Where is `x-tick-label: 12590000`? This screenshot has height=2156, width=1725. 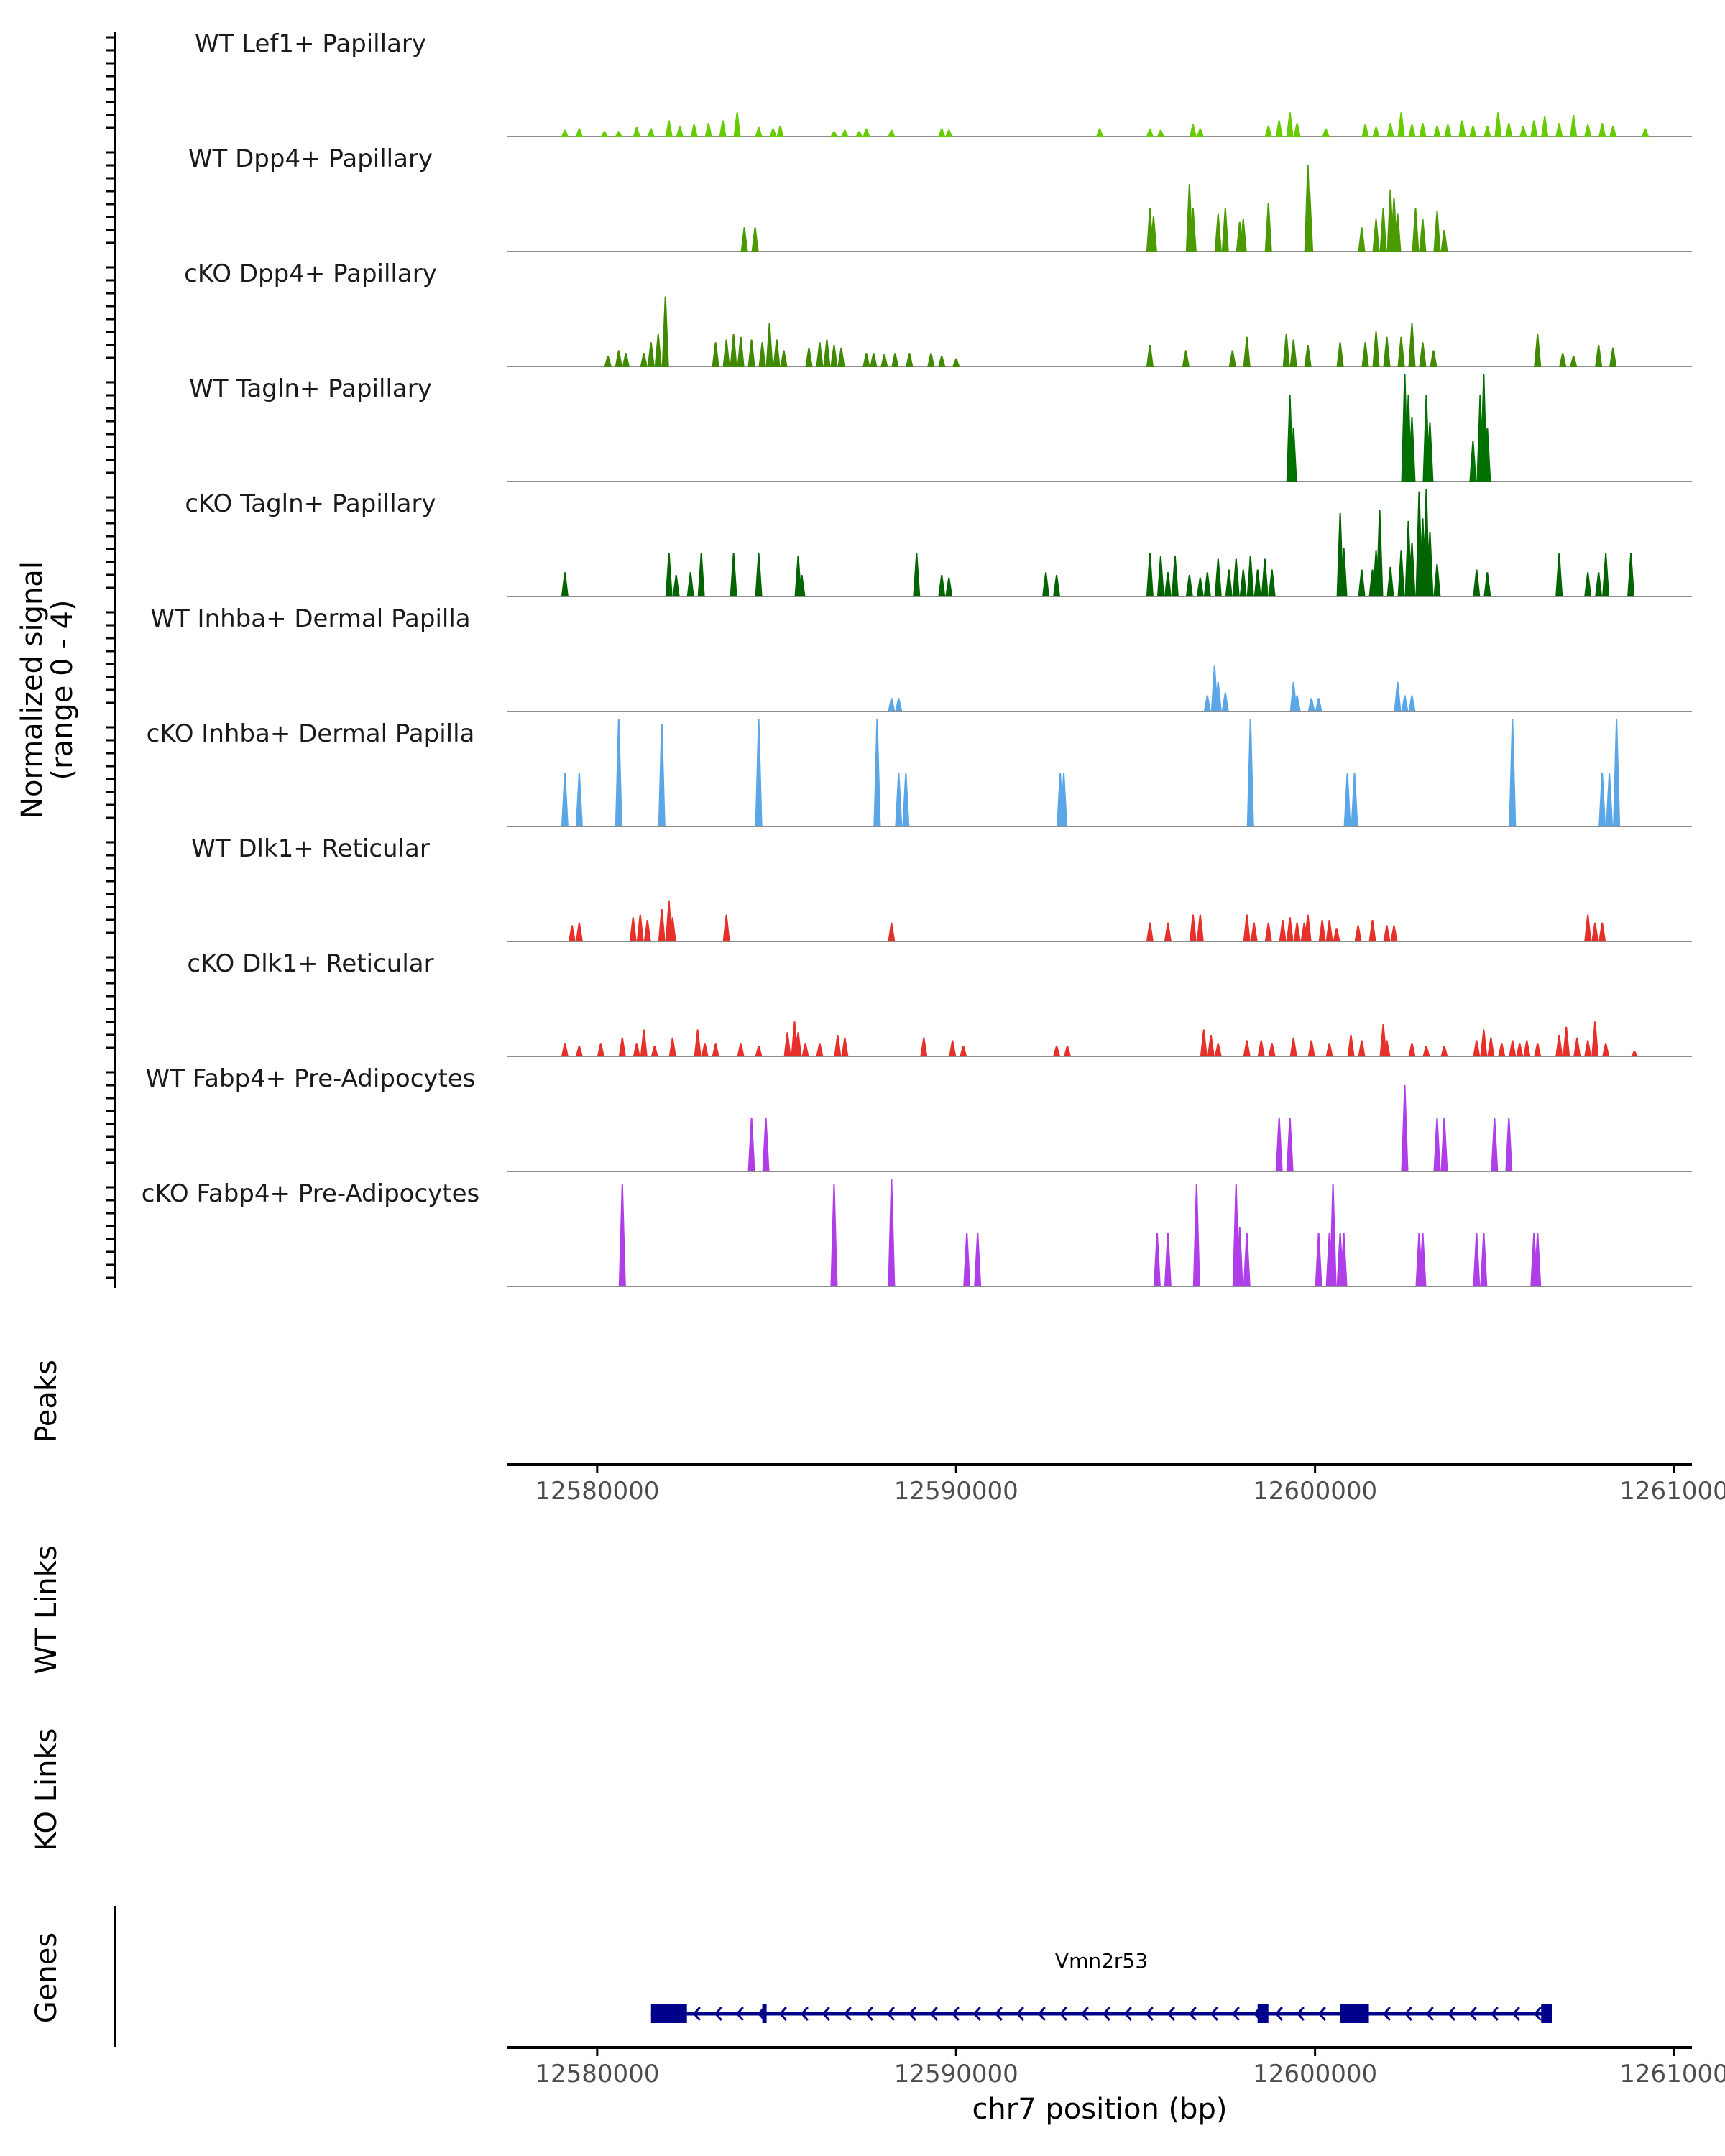
x-tick-label: 12590000 is located at coordinates (956, 1492).